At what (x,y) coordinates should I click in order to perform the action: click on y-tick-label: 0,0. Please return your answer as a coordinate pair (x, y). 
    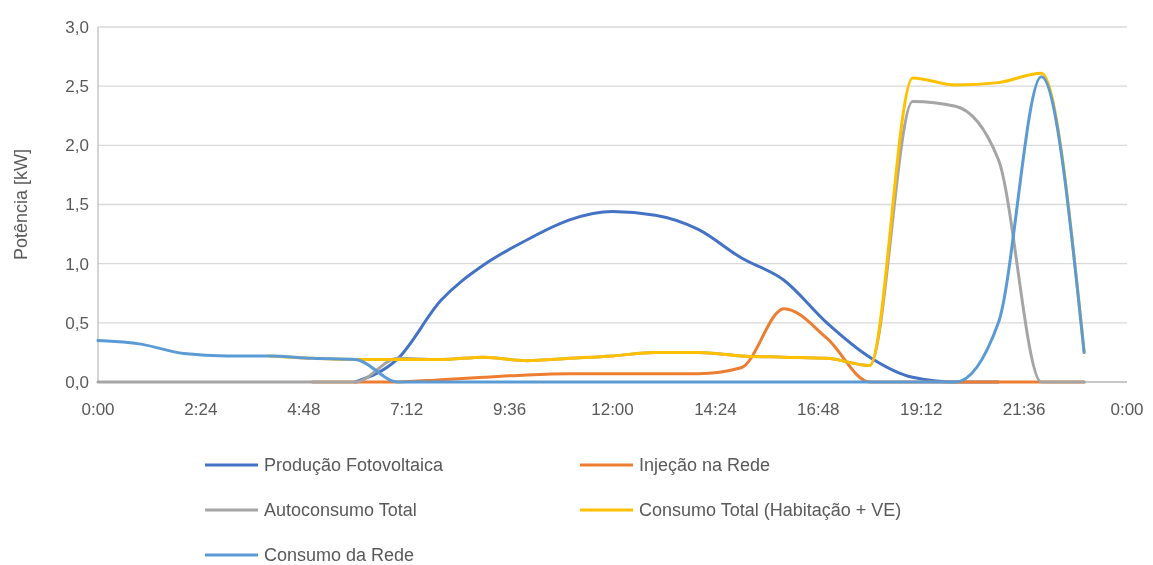
    Looking at the image, I should click on (77, 382).